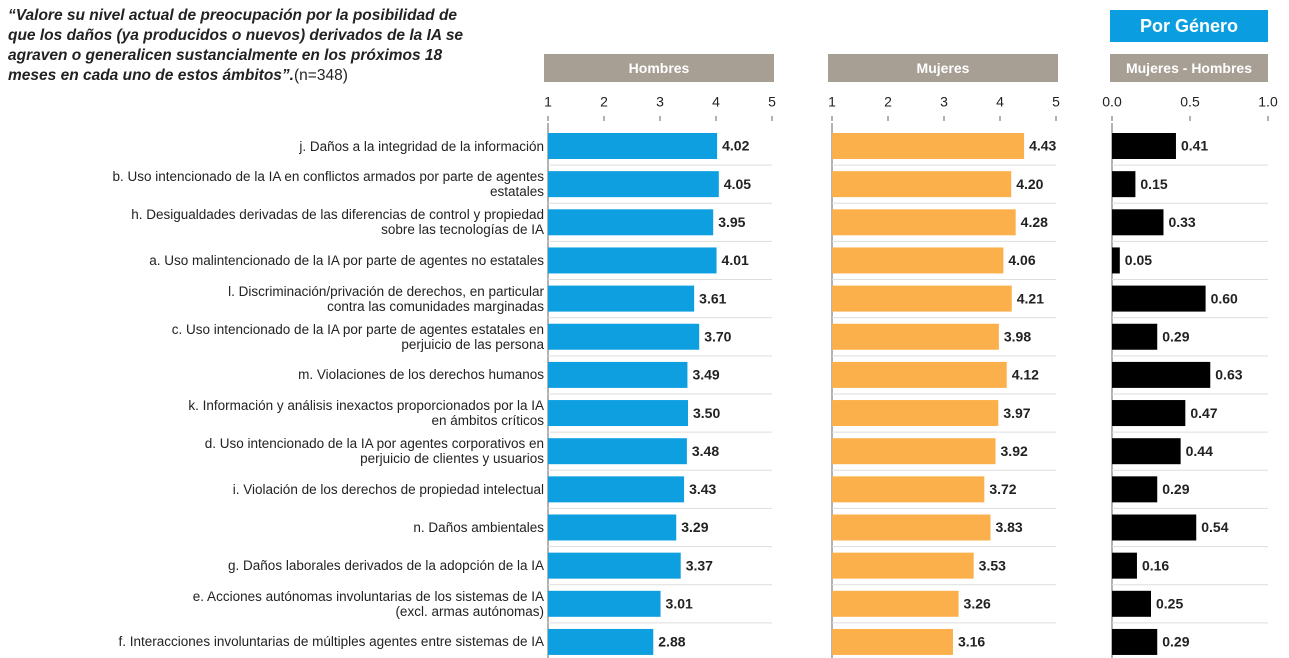  Describe the element at coordinates (735, 146) in the screenshot. I see `data-label: 4.02` at that location.